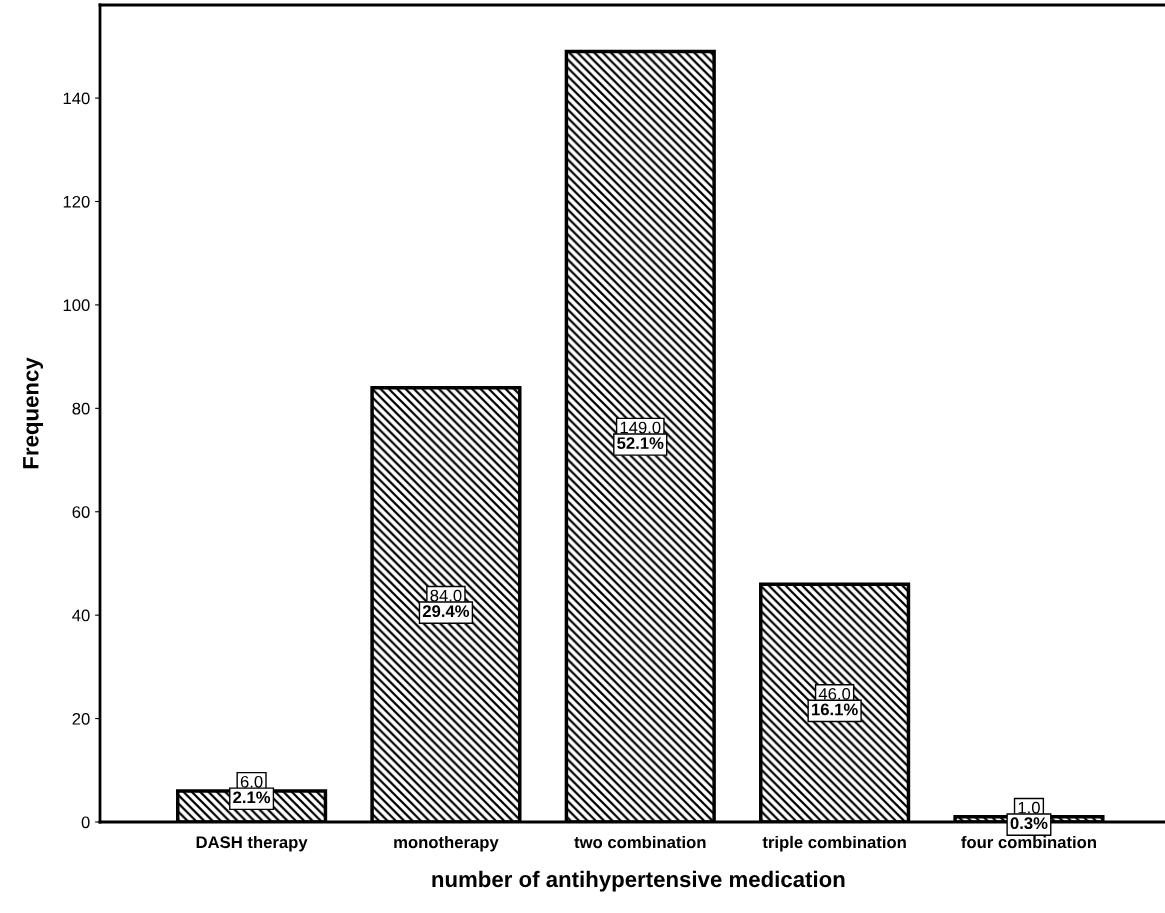  Describe the element at coordinates (33, 413) in the screenshot. I see `y-axis-title: Frequency` at that location.